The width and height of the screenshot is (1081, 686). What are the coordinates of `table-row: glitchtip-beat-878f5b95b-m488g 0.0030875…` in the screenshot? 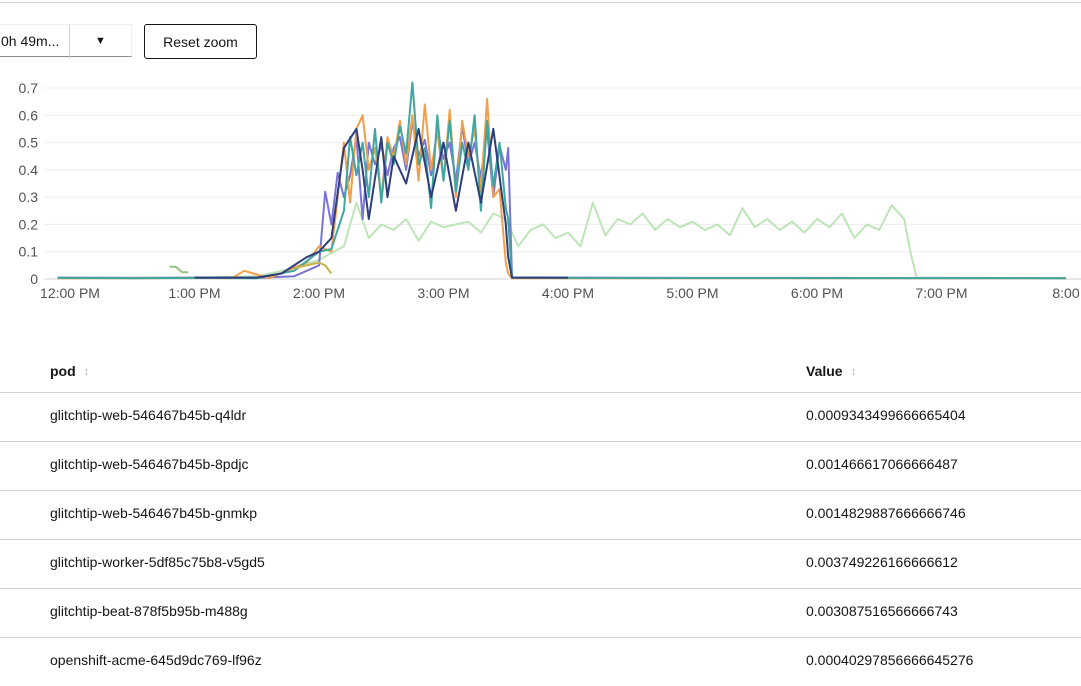 It's located at (540, 613).